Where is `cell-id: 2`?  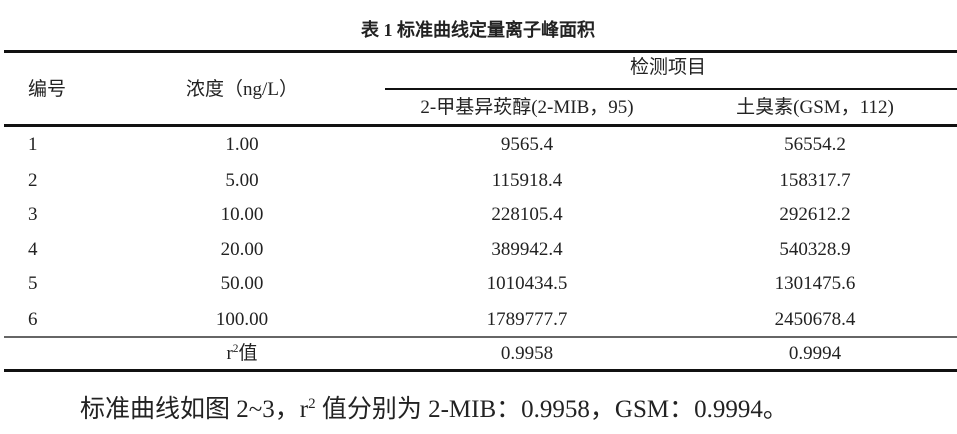
cell-id: 2 is located at coordinates (33, 180).